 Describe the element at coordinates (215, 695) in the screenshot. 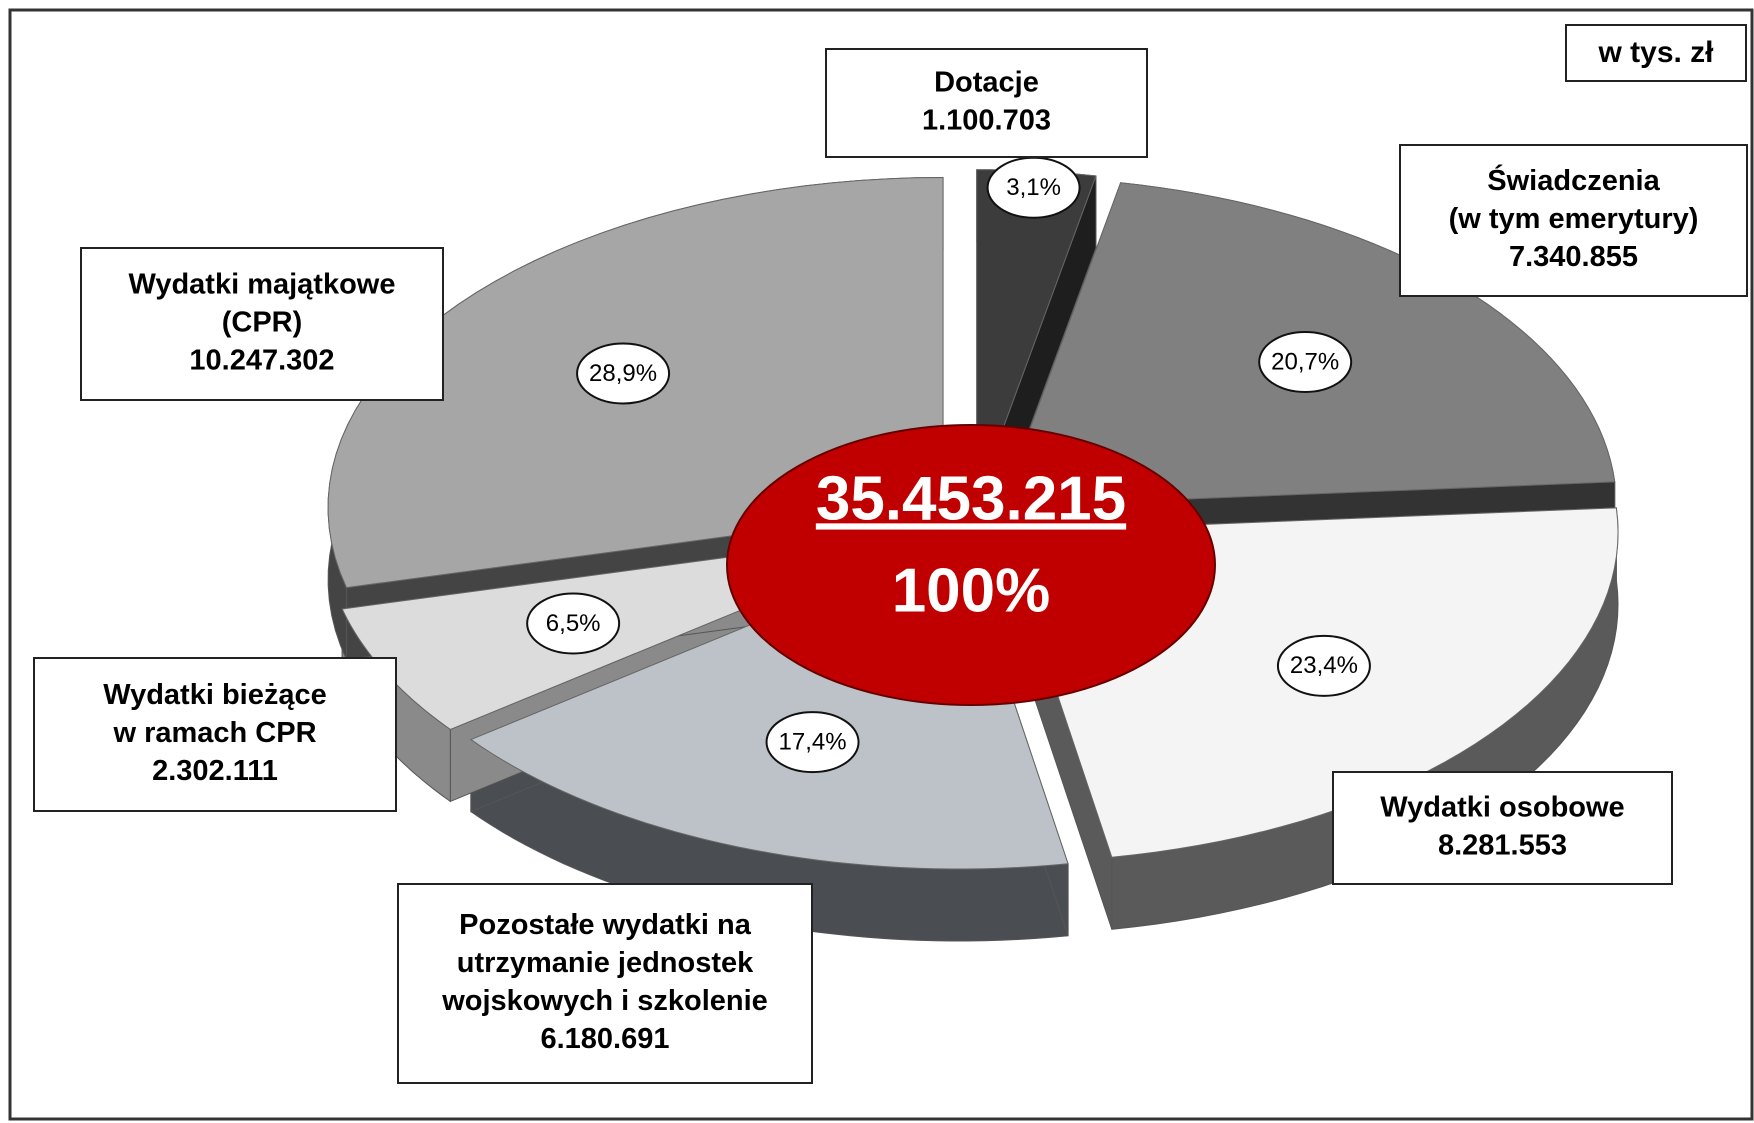

I see `category-label: Wydatki bieżące` at that location.